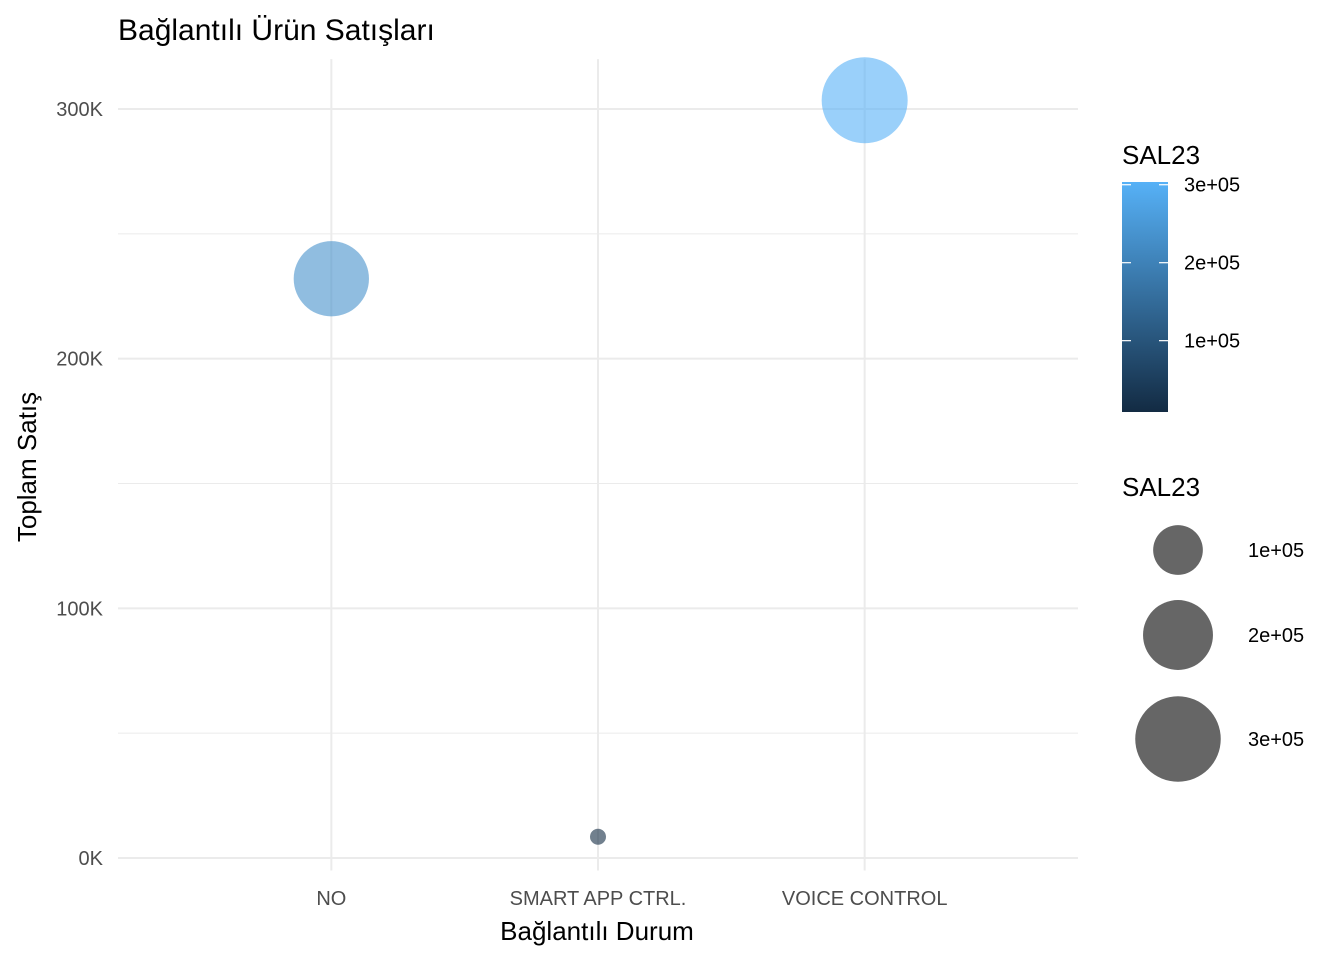 The height and width of the screenshot is (965, 1344). I want to click on colorbar-tick-label: 3e+05, so click(1212, 186).